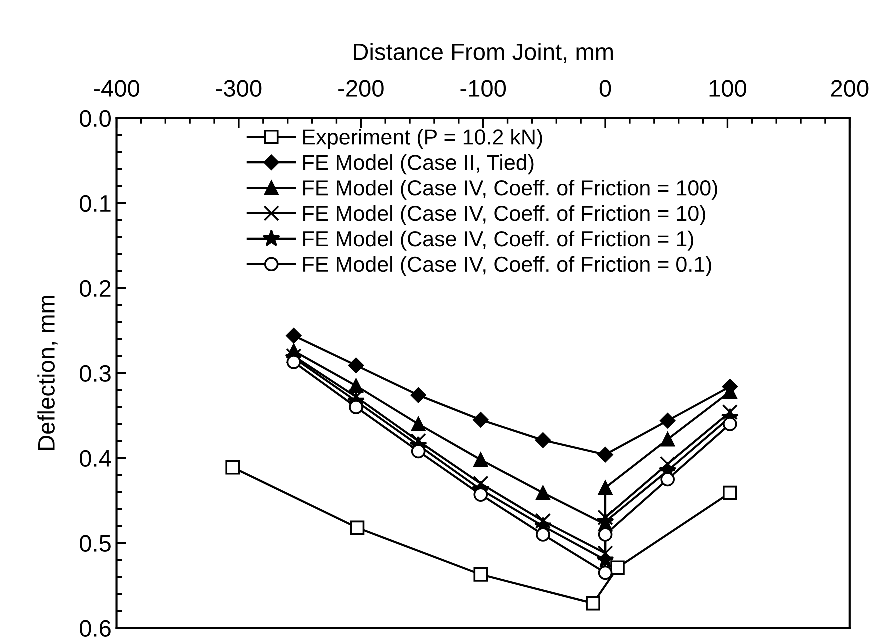  Describe the element at coordinates (361, 88) in the screenshot. I see `x-tick-label: -200` at that location.